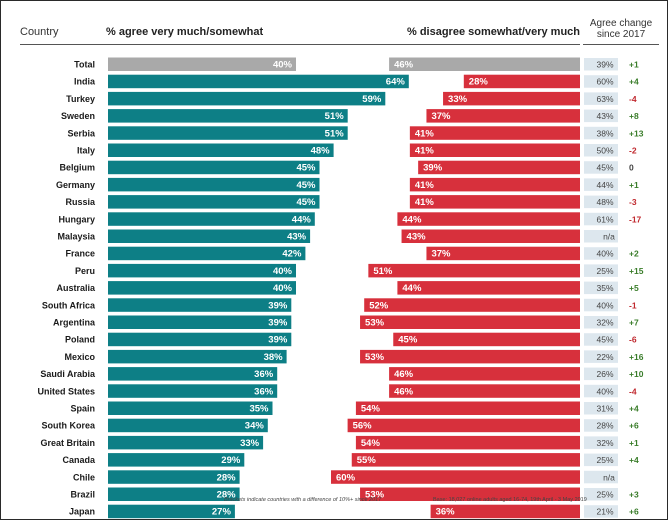 The height and width of the screenshot is (520, 668). Describe the element at coordinates (494, 133) in the screenshot. I see `disagree-bar-serbia` at that location.